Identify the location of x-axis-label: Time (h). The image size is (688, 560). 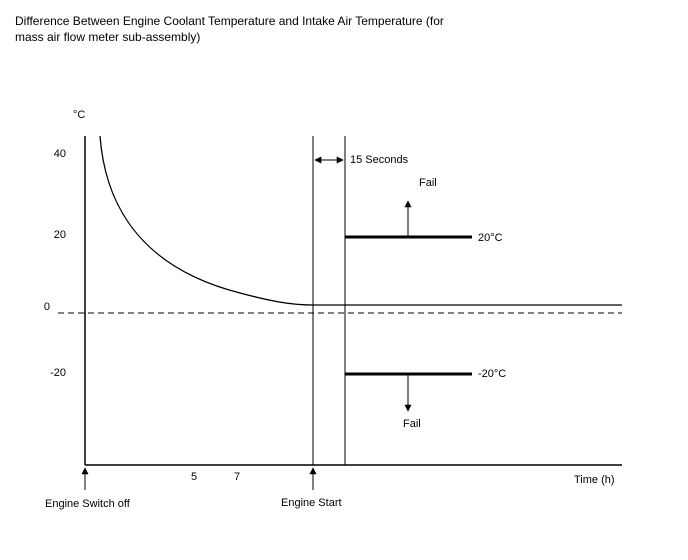
(594, 480).